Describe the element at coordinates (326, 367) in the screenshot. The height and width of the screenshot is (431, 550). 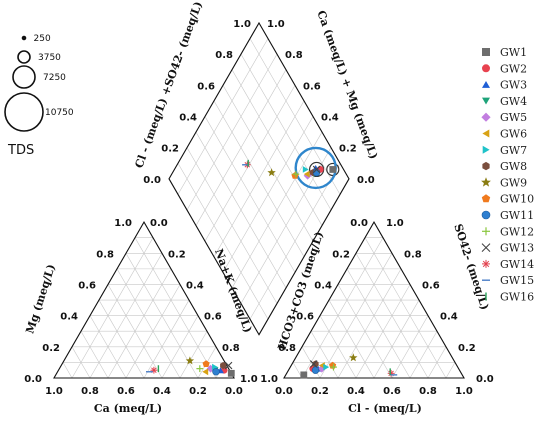
I see `point-gw7-anion` at that location.